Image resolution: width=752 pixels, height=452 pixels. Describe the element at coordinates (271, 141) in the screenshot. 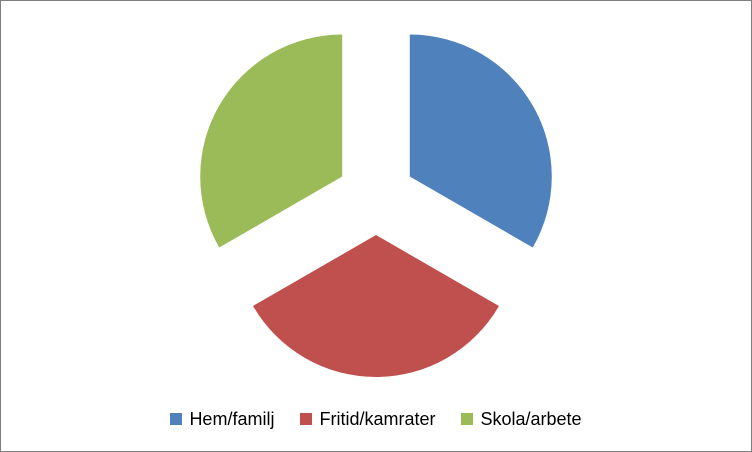

I see `pie-slice-skola-arbete` at that location.